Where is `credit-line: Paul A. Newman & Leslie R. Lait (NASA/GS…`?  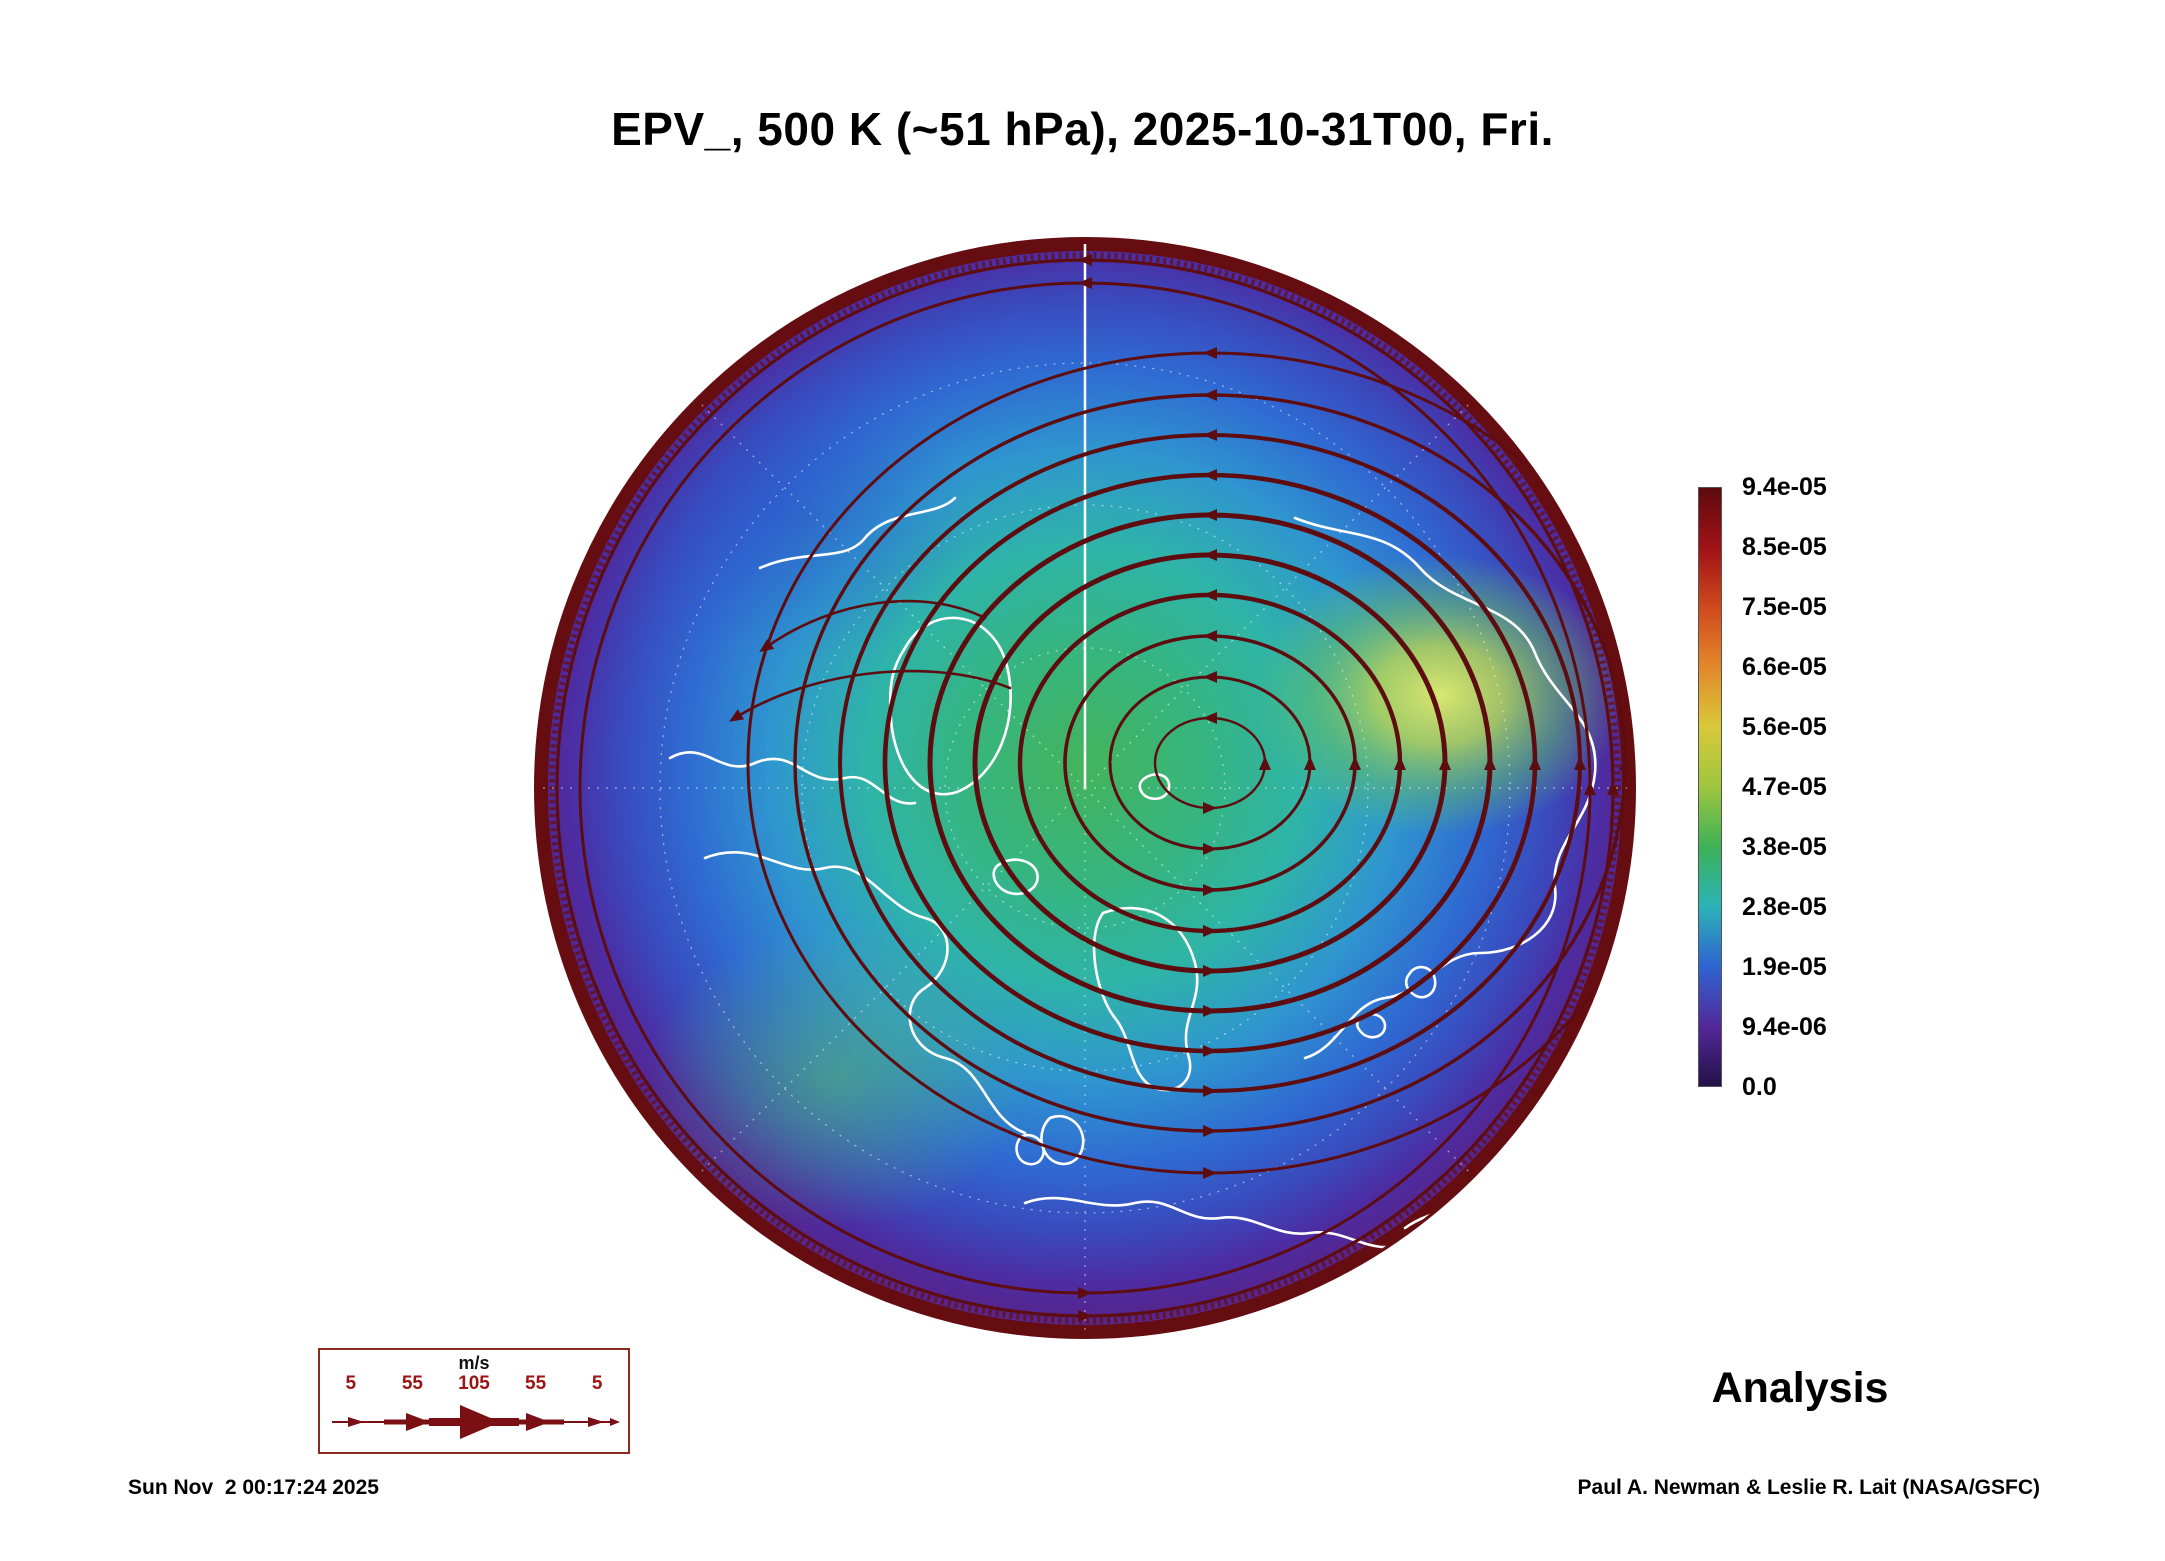 credit-line: Paul A. Newman & Leslie R. Lait (NASA/GS… is located at coordinates (1808, 1487).